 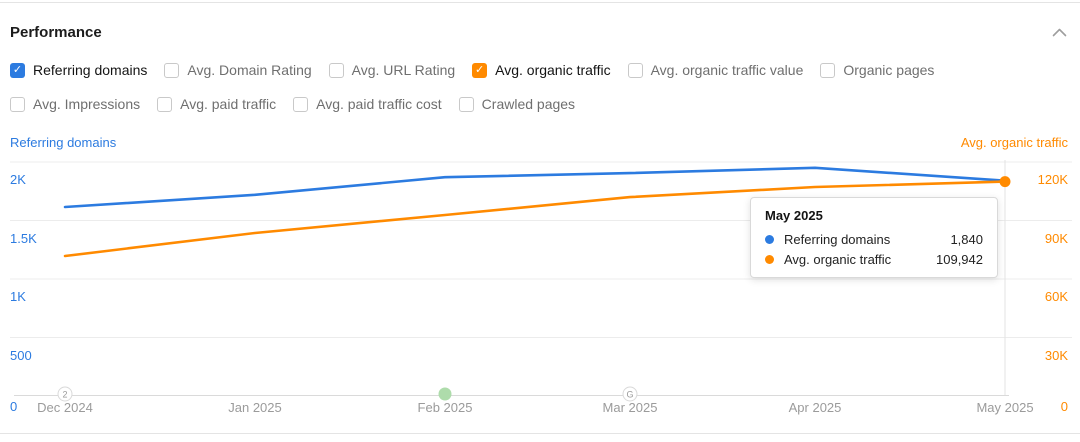 I want to click on x-axis-label-dec-2024: Dec 2024, so click(x=65, y=407).